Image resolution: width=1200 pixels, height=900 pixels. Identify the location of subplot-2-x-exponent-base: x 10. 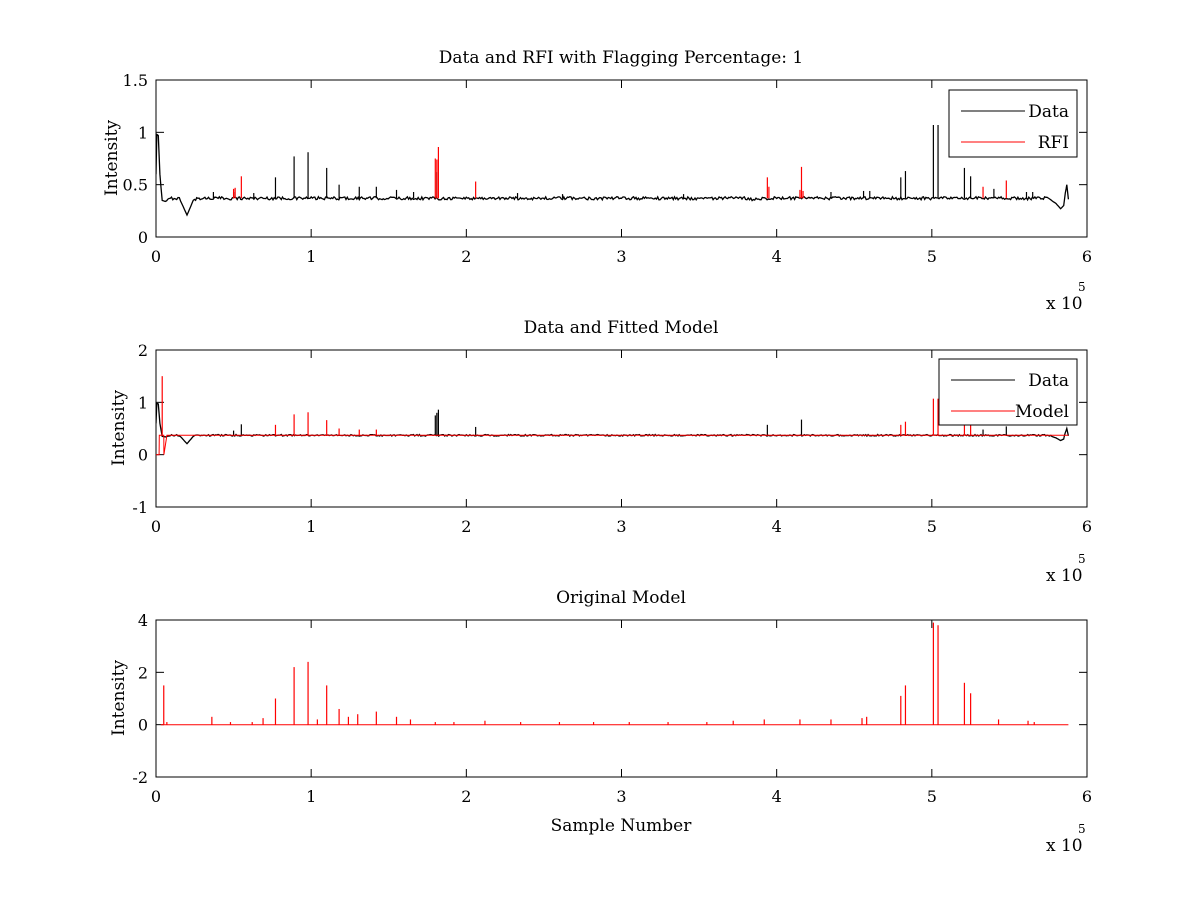
(1064, 576).